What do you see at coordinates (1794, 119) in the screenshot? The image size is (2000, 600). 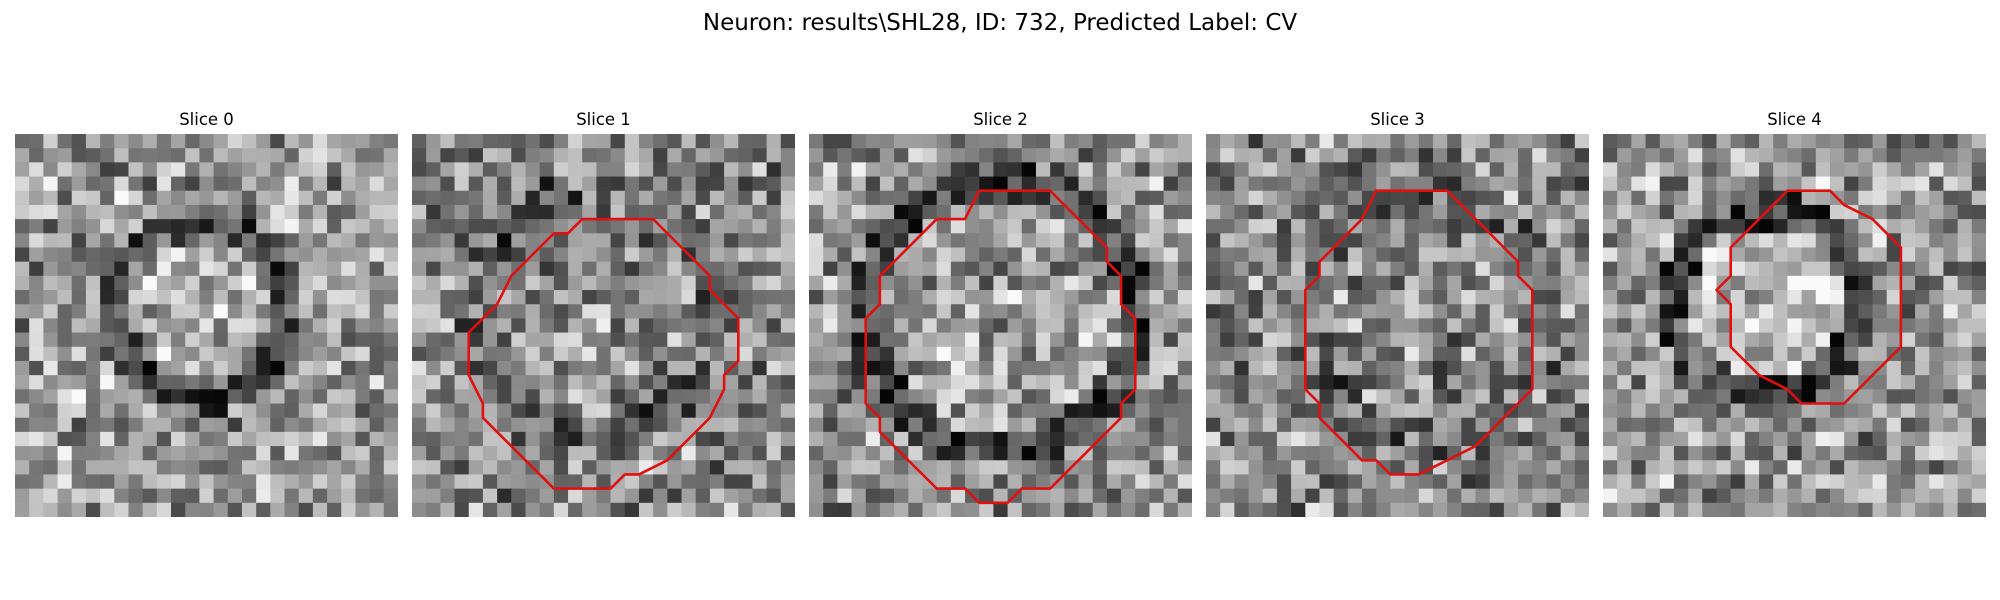 I see `slice-title: Slice 4` at bounding box center [1794, 119].